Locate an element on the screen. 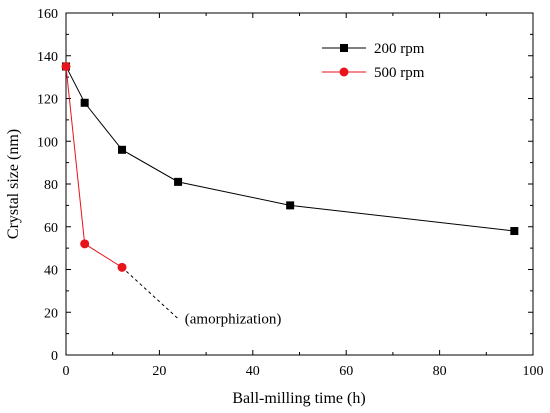 This screenshot has height=413, width=550. annotations: (amorphization) is located at coordinates (233, 320).